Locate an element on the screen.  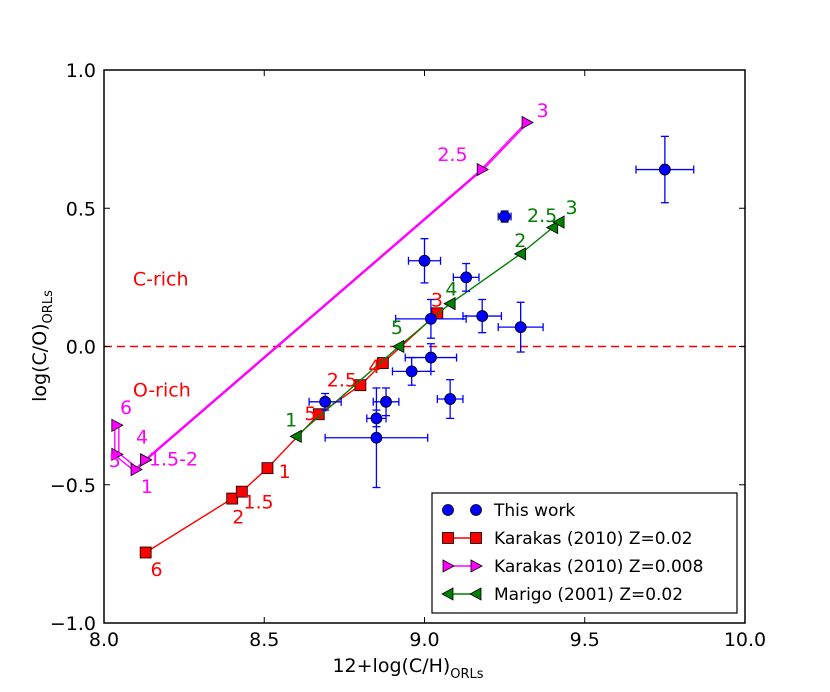
mass-label-5: 2.5 is located at coordinates (342, 381).